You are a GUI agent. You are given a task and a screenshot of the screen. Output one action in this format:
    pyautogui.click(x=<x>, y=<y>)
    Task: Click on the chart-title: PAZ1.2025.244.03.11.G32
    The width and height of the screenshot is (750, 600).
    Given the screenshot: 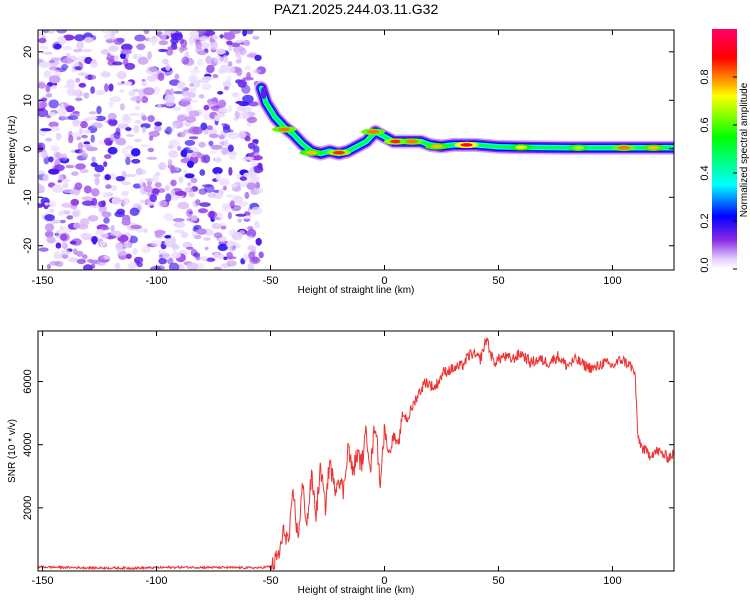 What is the action you would take?
    pyautogui.click(x=356, y=9)
    